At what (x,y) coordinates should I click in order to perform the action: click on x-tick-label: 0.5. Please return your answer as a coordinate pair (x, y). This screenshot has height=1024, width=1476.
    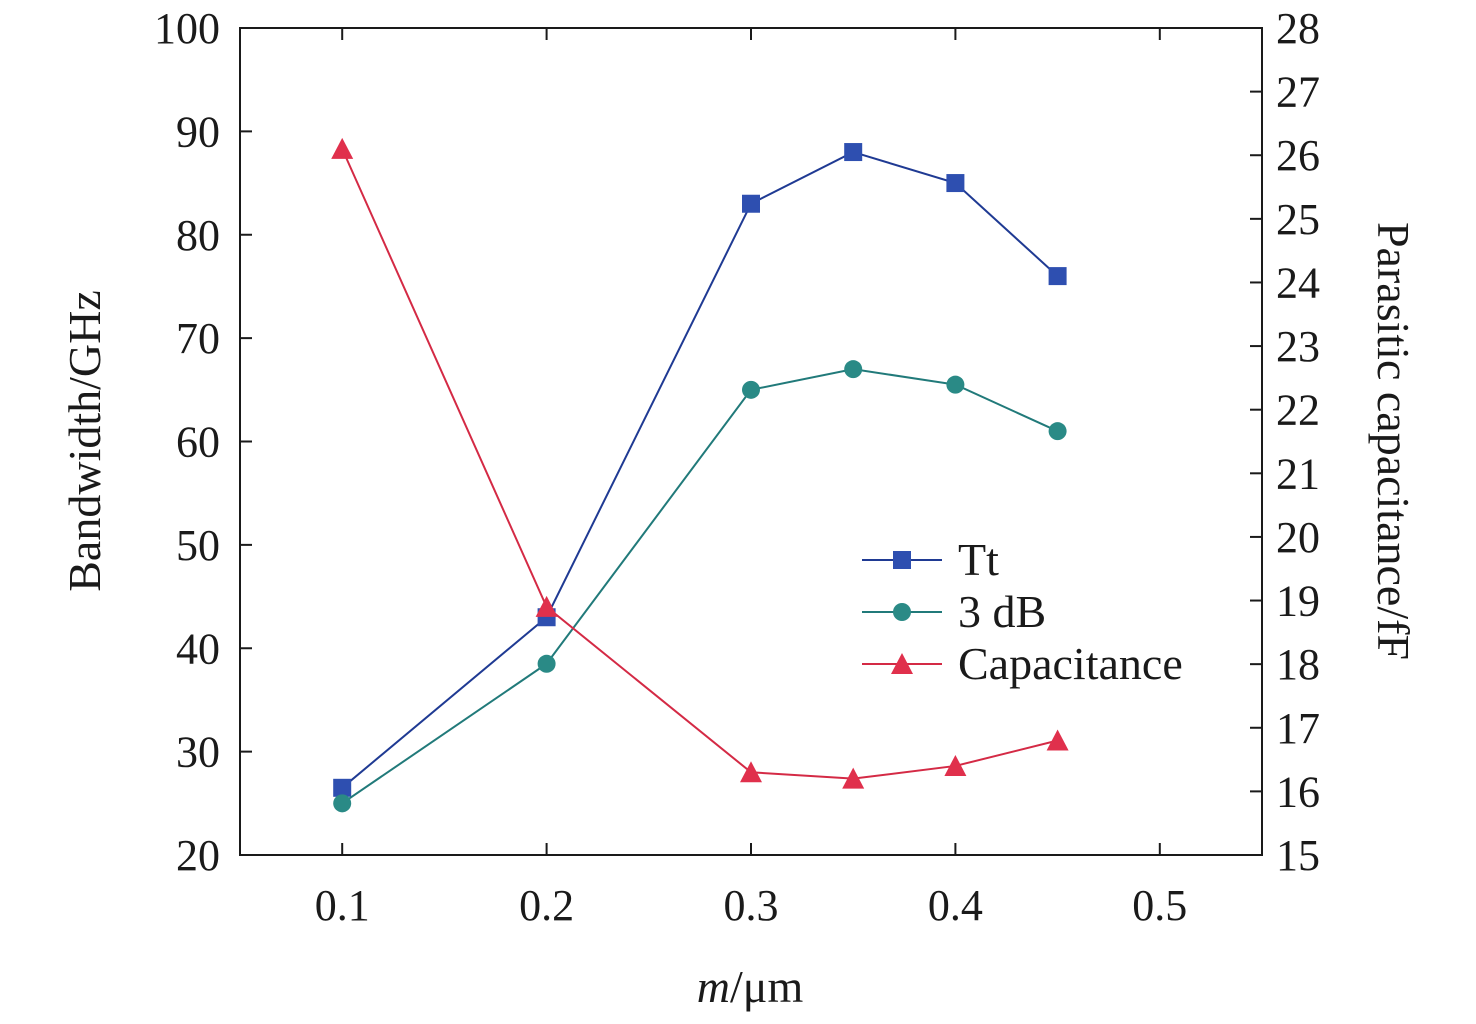
    Looking at the image, I should click on (1159, 905).